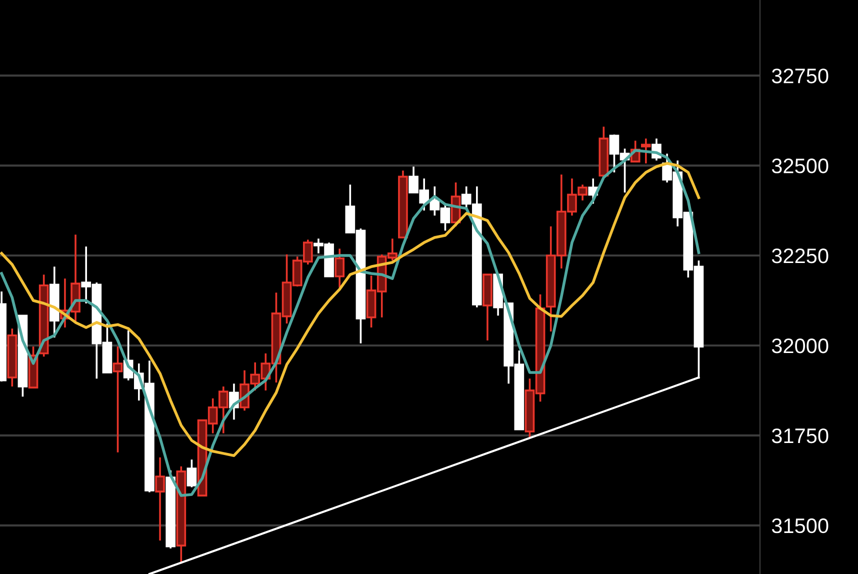 This screenshot has height=574, width=858. I want to click on y-tick-label: 32500, so click(800, 166).